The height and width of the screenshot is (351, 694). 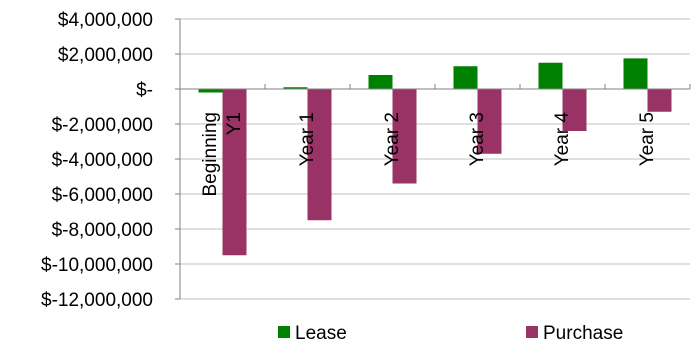 What do you see at coordinates (450, 333) in the screenshot?
I see `legend: Lease Purchase` at bounding box center [450, 333].